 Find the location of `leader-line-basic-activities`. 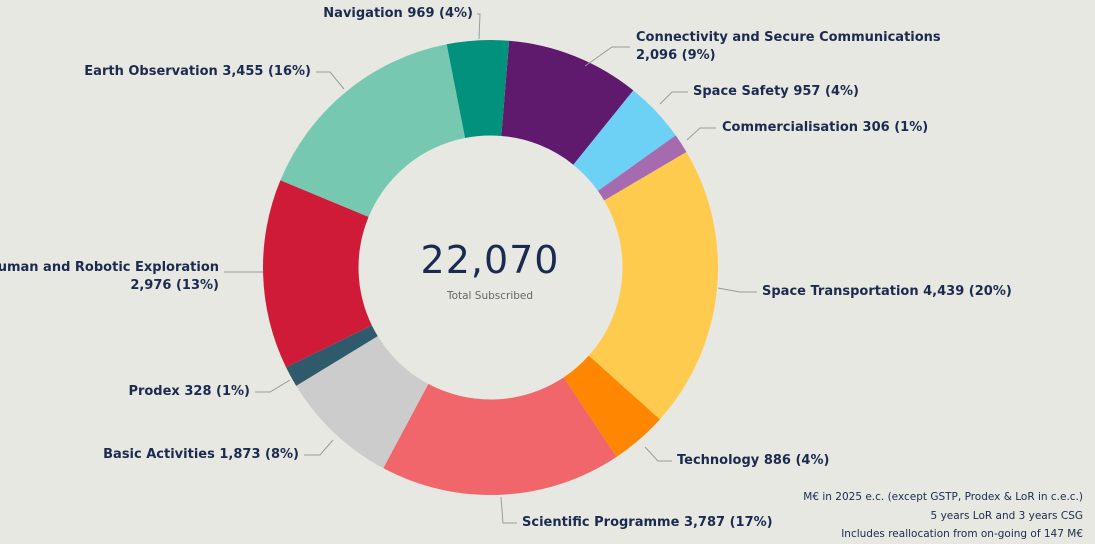

leader-line-basic-activities is located at coordinates (319, 447).